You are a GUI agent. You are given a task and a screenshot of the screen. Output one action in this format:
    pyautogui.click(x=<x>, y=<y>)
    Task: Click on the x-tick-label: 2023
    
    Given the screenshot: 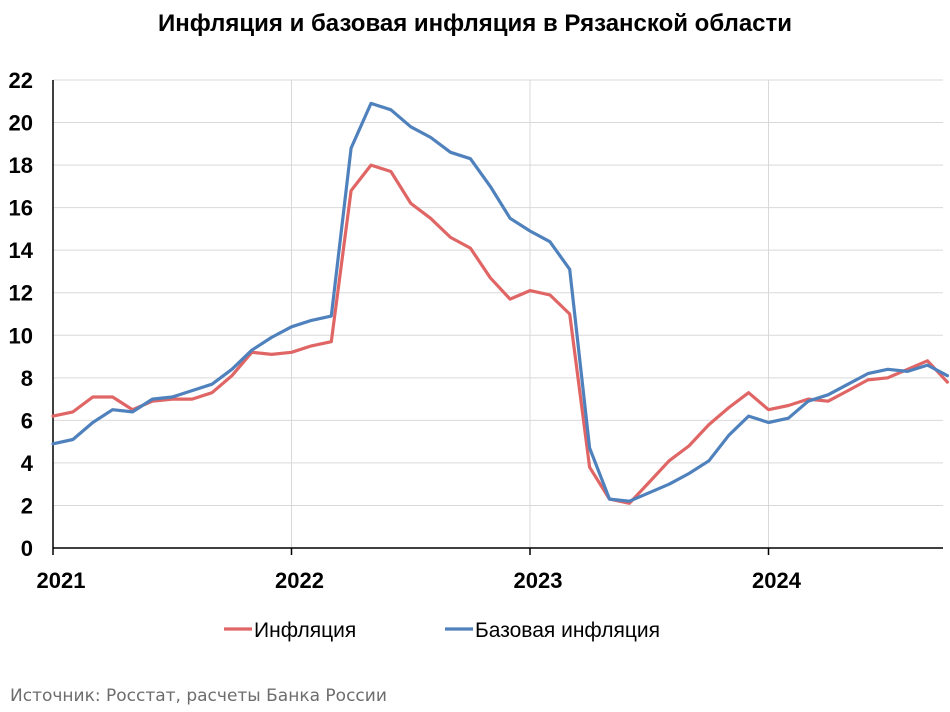 What is the action you would take?
    pyautogui.click(x=538, y=580)
    